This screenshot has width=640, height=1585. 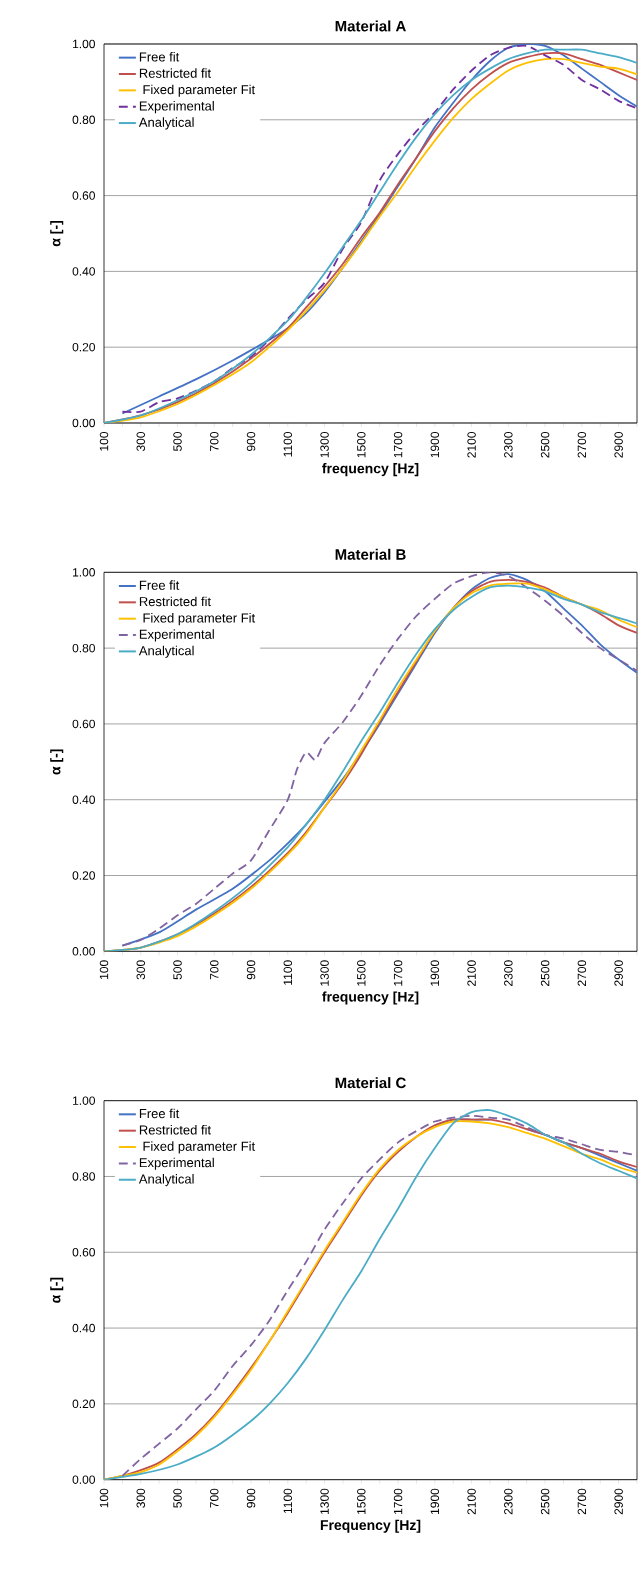 I want to click on chart-title: Material A, so click(x=370, y=26).